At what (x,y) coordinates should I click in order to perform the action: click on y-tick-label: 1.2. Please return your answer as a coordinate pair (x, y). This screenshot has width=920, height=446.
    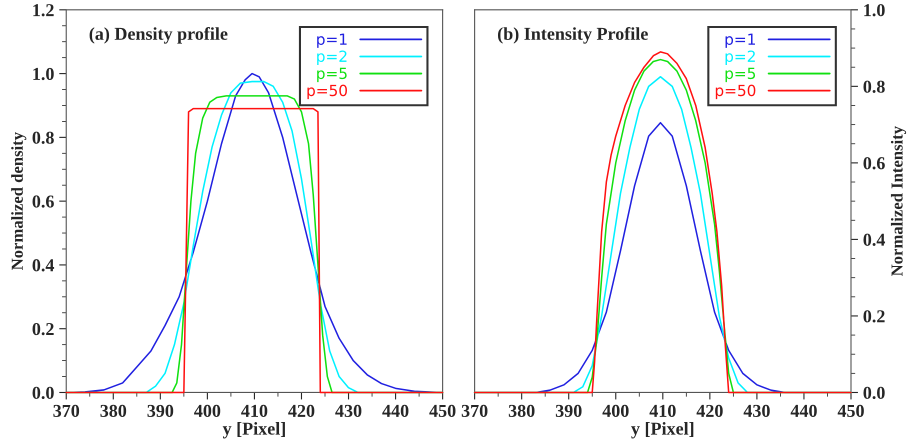
    Looking at the image, I should click on (43, 10).